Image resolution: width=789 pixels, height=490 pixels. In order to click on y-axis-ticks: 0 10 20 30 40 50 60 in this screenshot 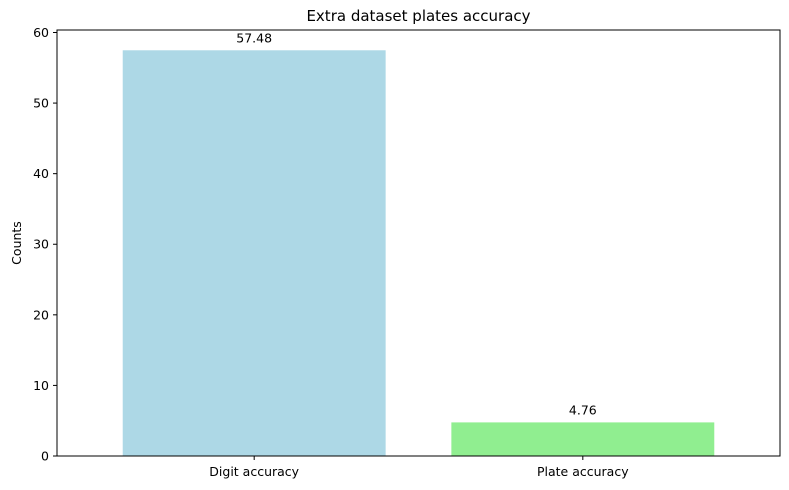, I will do `click(45, 244)`.